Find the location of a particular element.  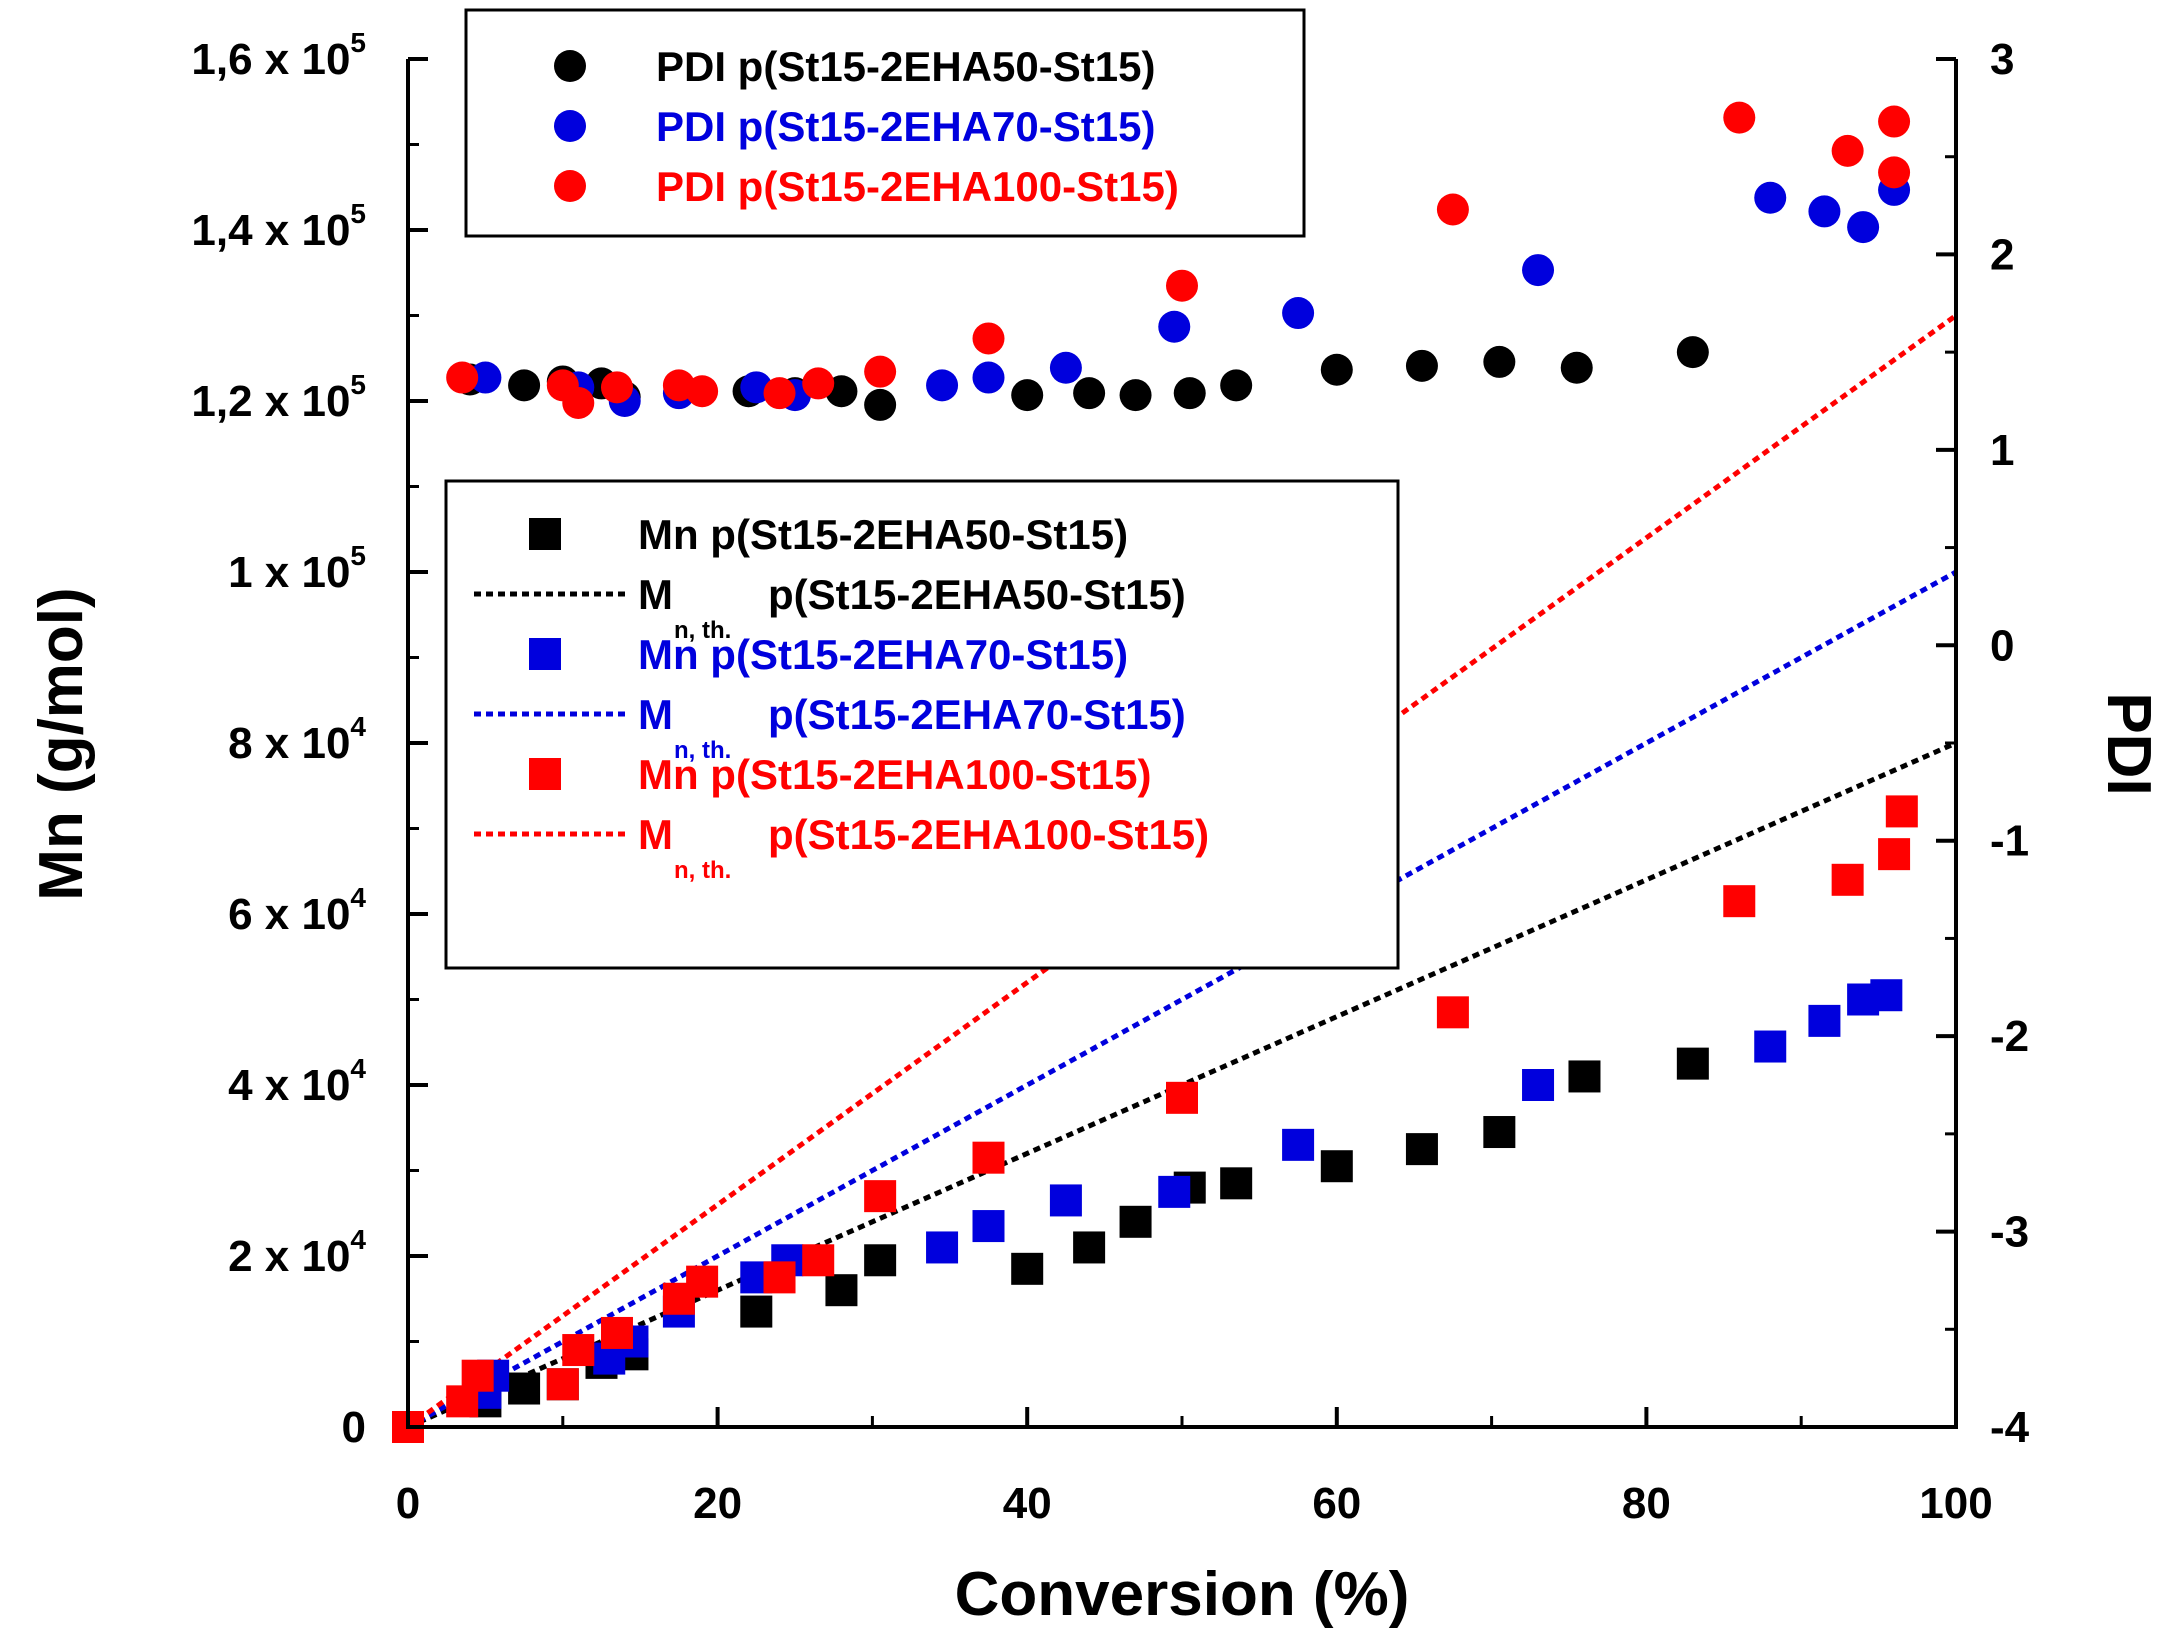

legend-mn-sub-3: n, th. is located at coordinates (702, 750).